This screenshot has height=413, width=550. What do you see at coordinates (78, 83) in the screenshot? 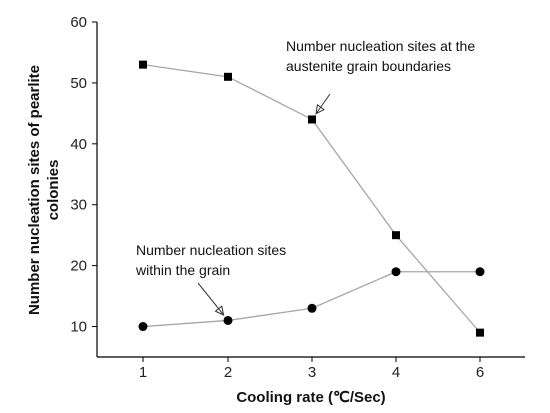
I see `y-tick-label: 50` at bounding box center [78, 83].